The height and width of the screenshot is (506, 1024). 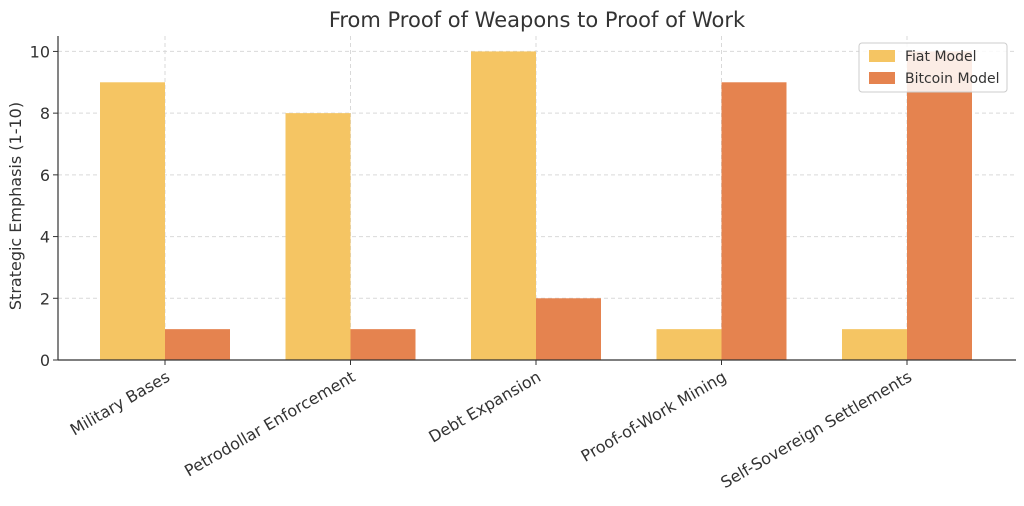 What do you see at coordinates (45, 298) in the screenshot?
I see `y-tick-label-1: 2` at bounding box center [45, 298].